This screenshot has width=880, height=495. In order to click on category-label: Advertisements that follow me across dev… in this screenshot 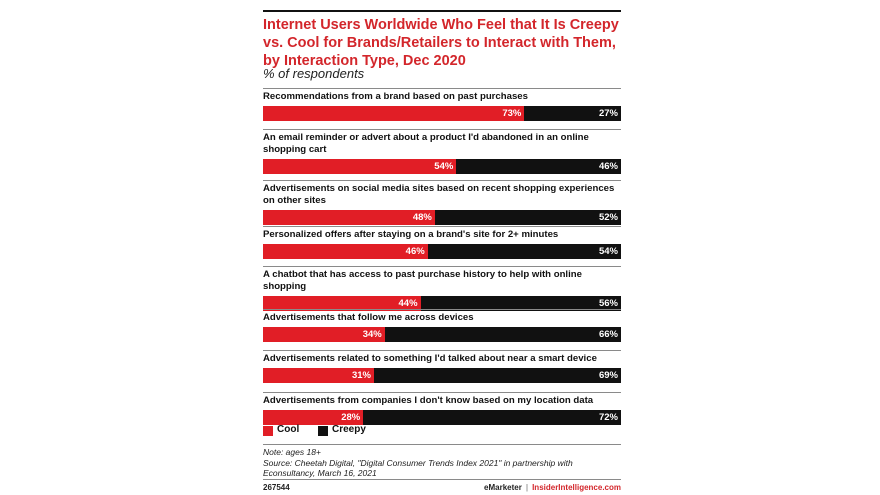, I will do `click(368, 317)`.